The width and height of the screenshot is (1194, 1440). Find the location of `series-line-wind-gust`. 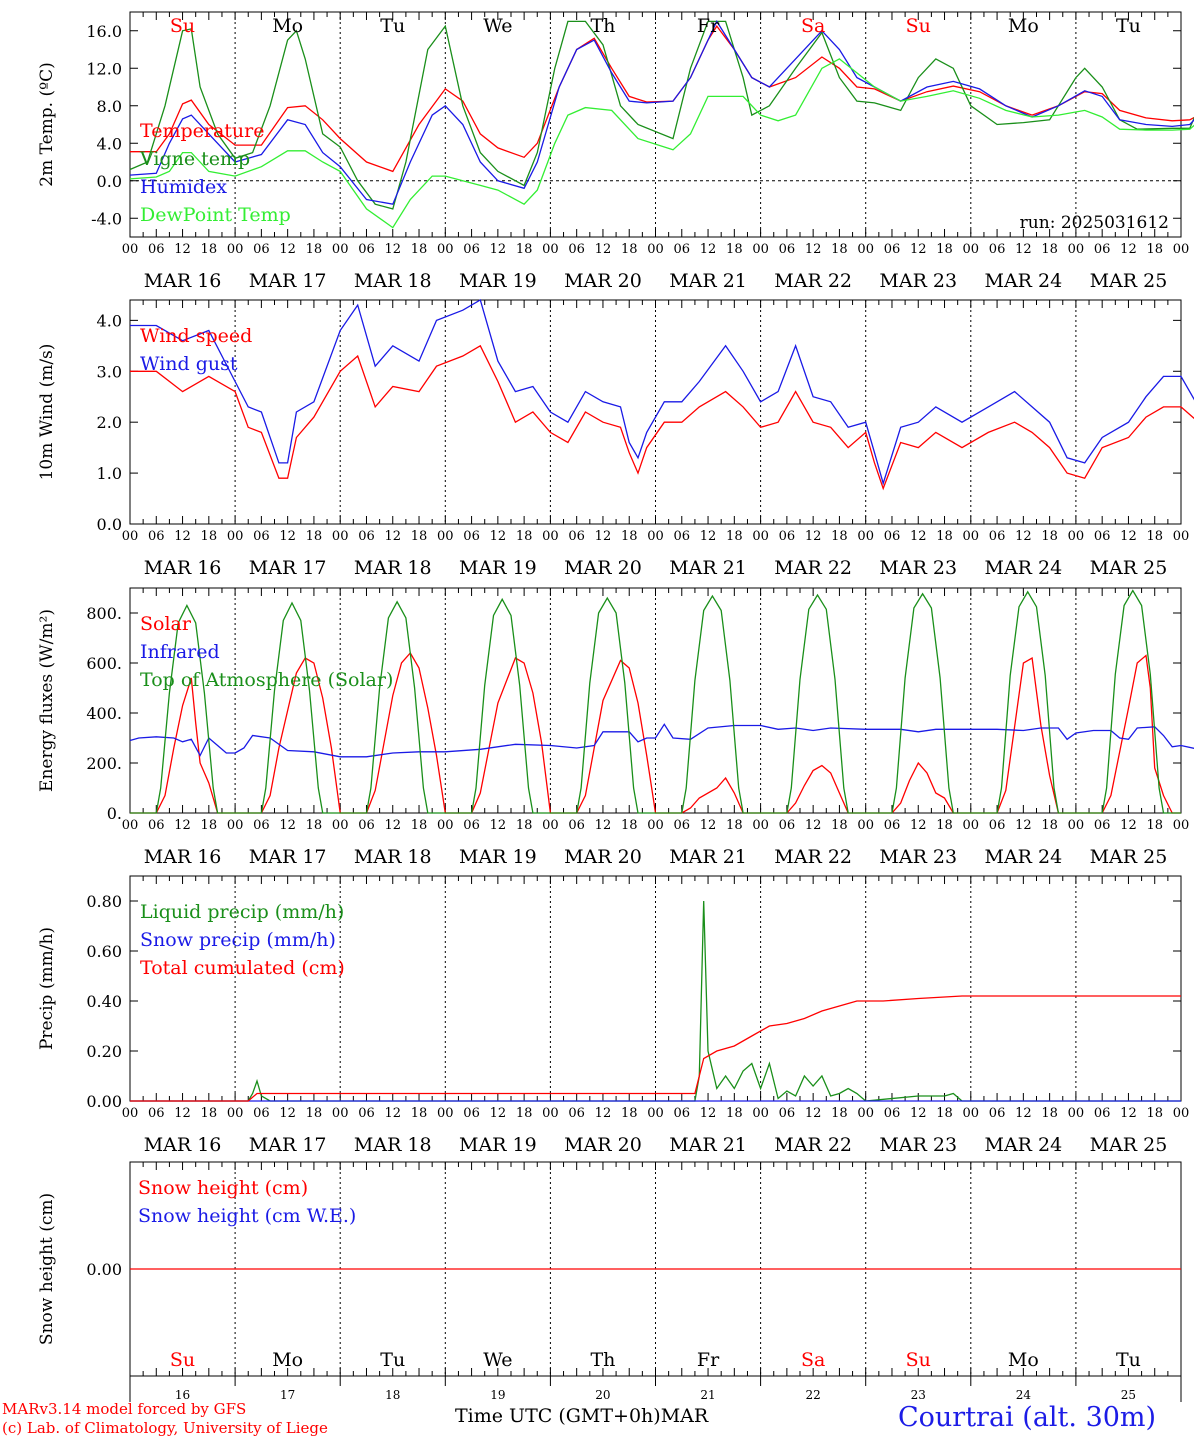

series-line-wind-gust is located at coordinates (662, 392).